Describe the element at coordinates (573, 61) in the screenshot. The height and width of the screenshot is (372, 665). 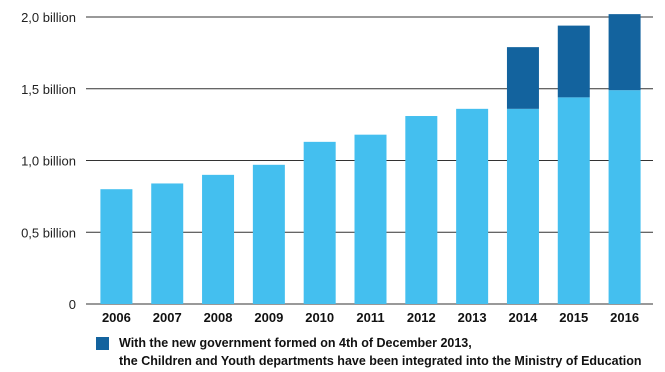
I see `bar-ministry-2015` at that location.